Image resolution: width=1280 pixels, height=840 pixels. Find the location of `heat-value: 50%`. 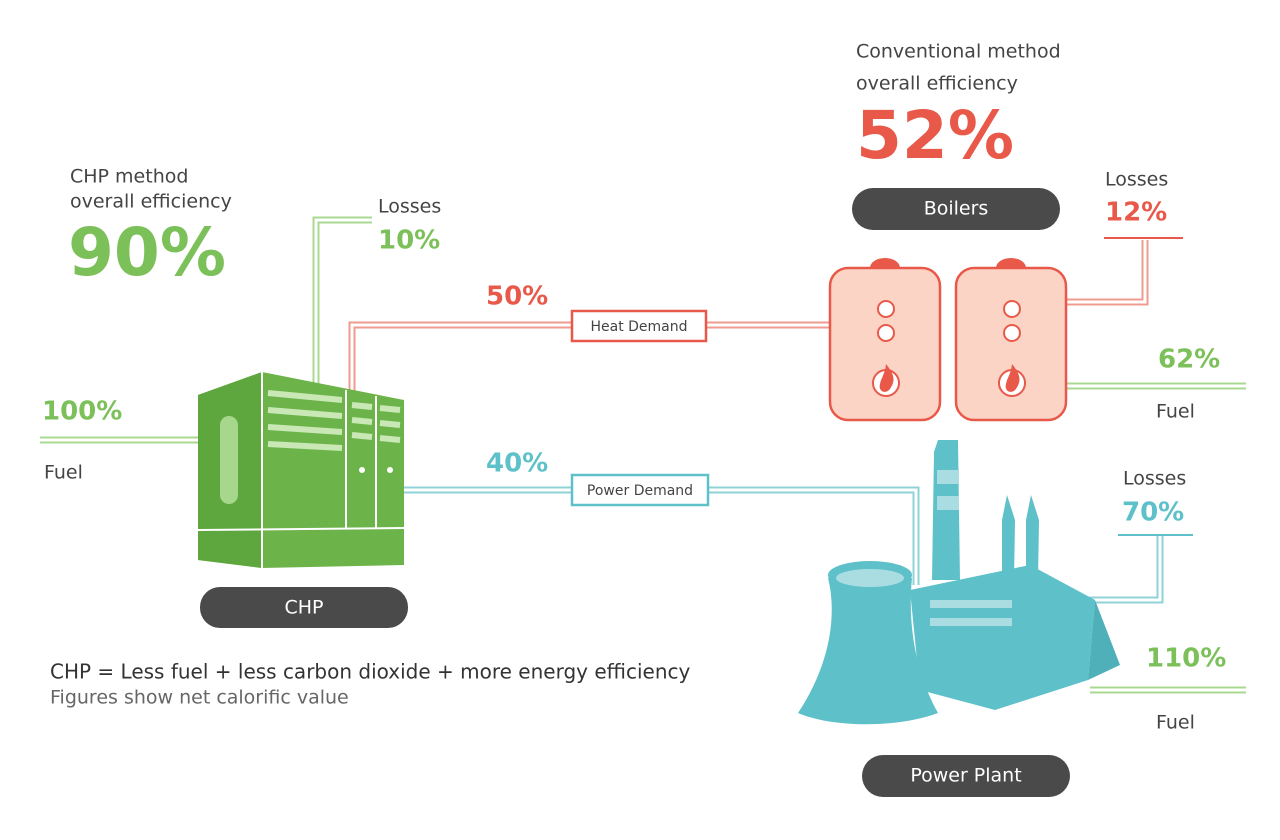

heat-value: 50% is located at coordinates (517, 297).